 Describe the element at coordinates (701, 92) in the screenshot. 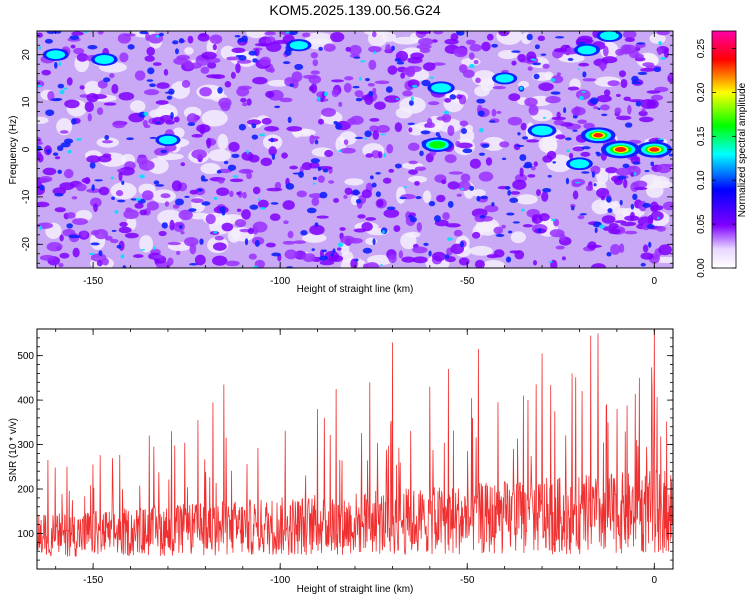

I see `colorbar-tick-label: 0.20` at that location.